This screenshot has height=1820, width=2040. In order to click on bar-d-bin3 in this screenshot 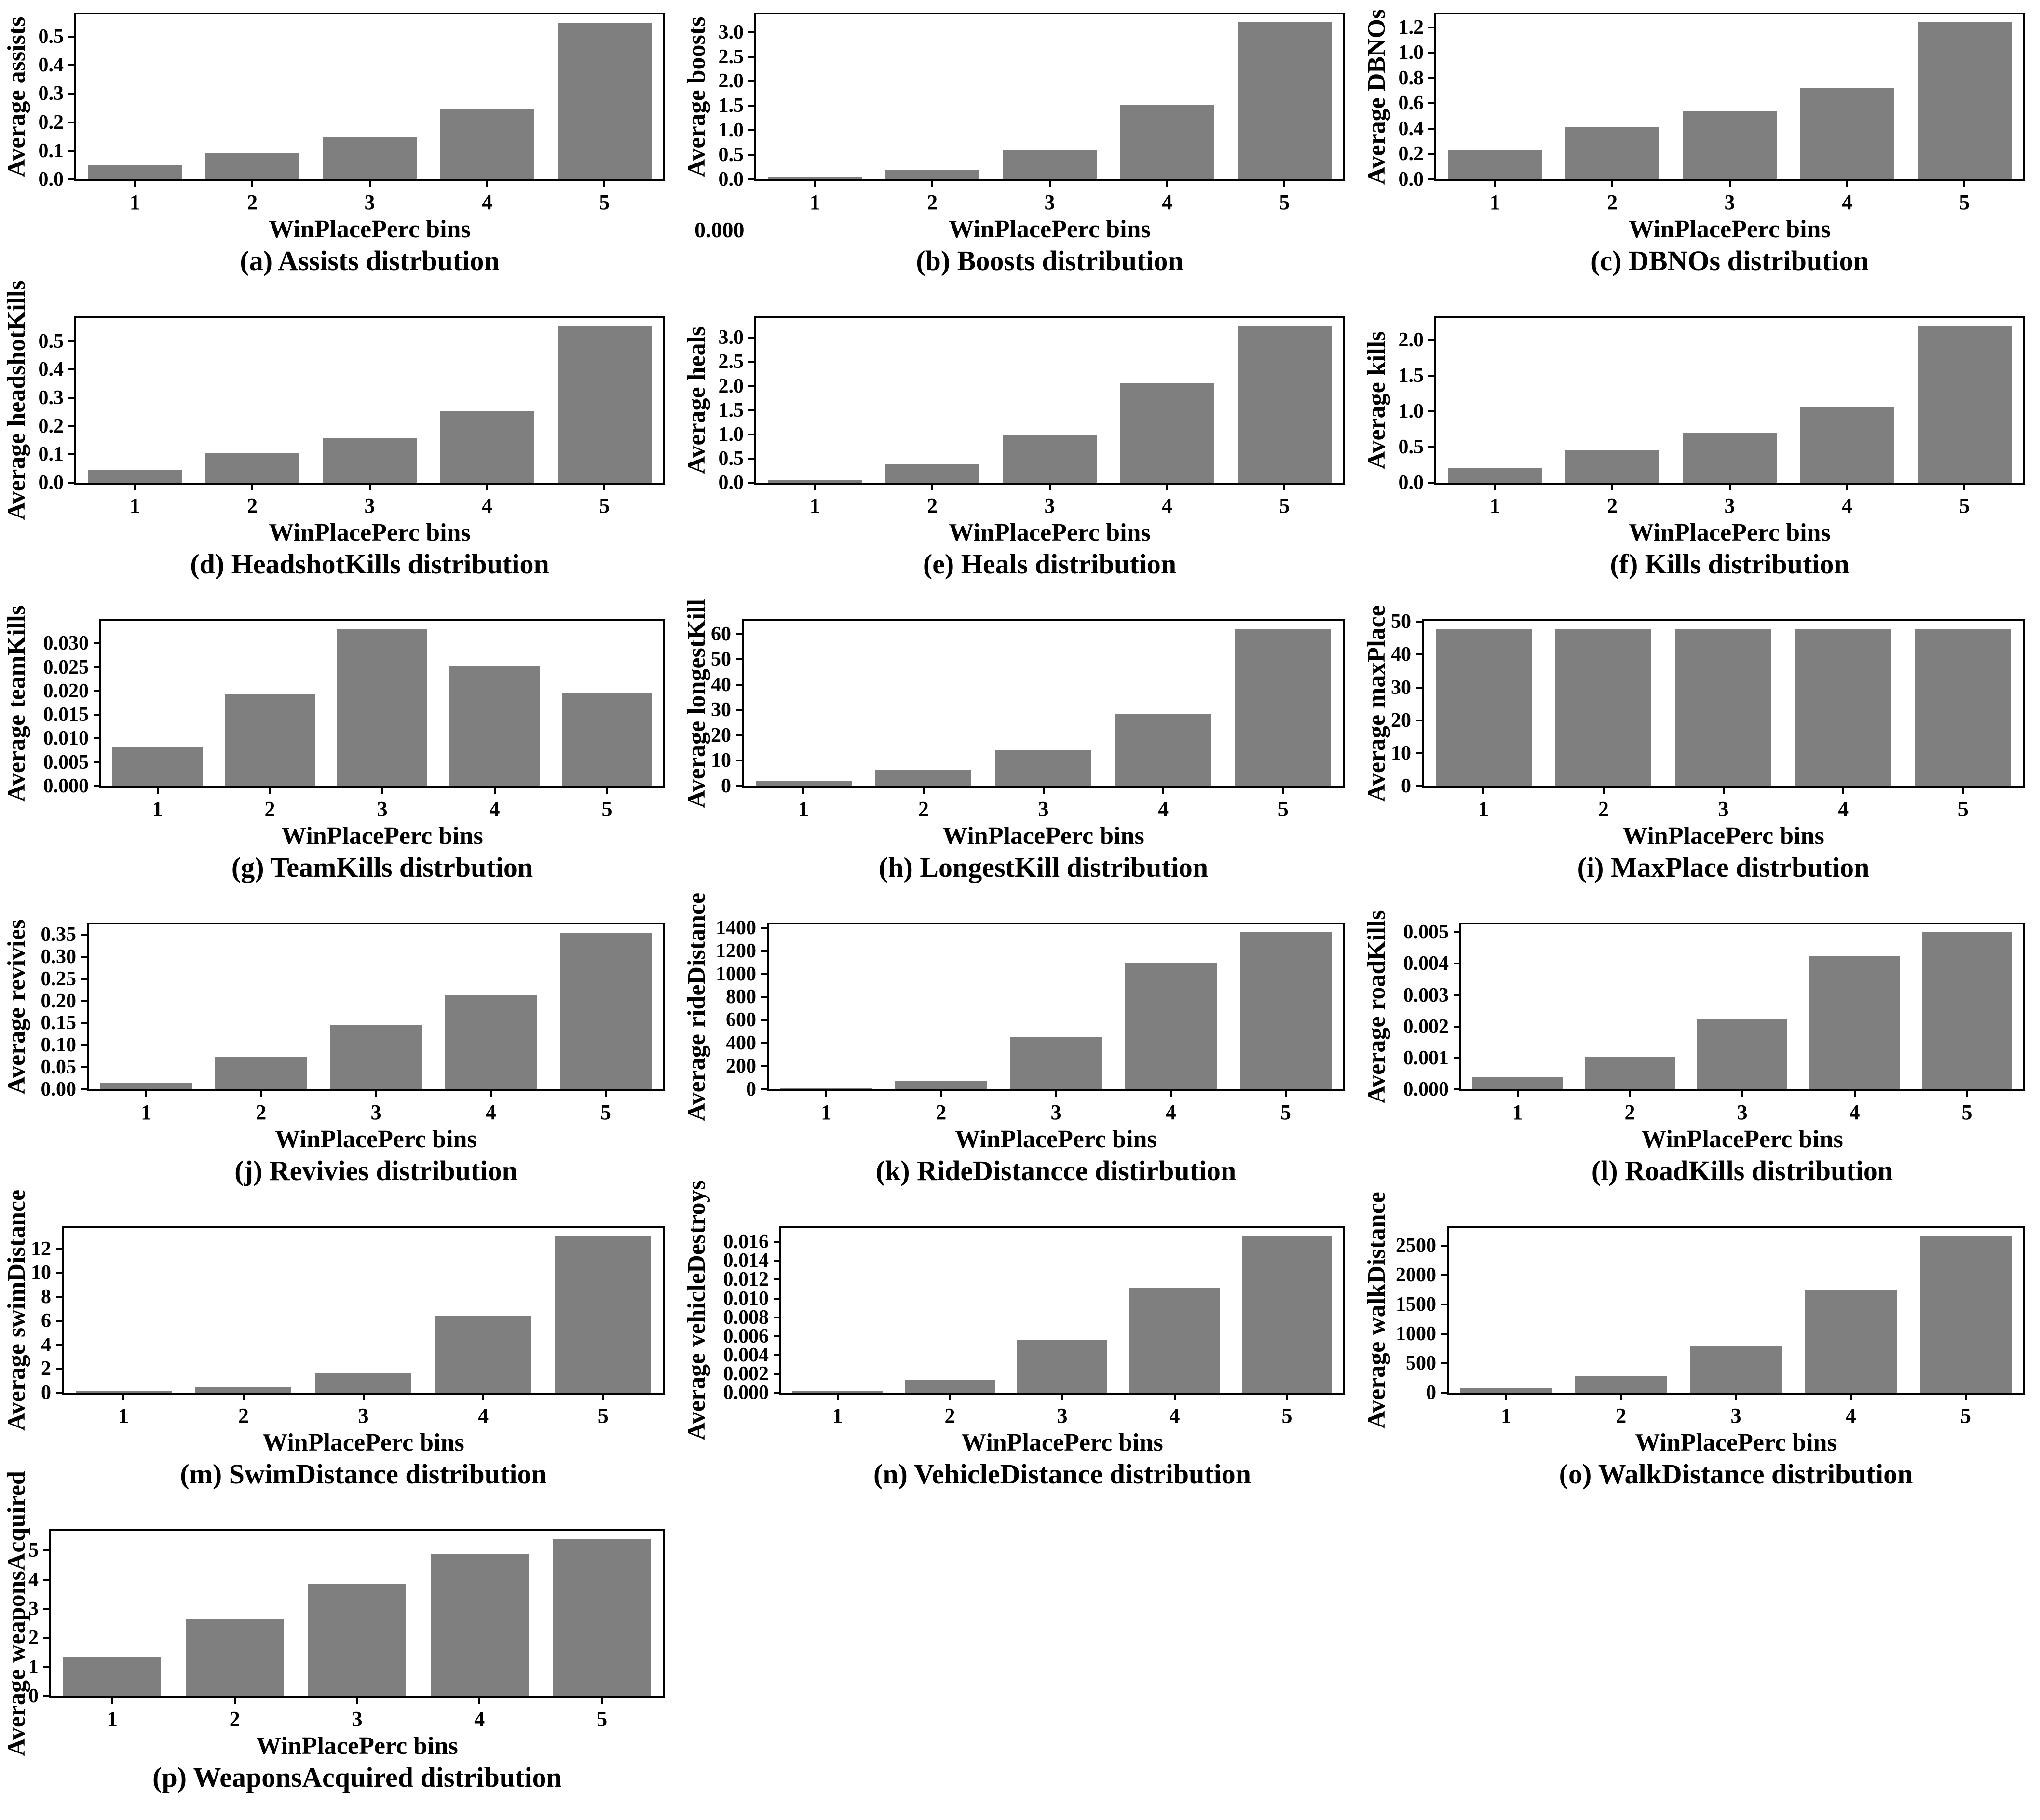, I will do `click(370, 460)`.